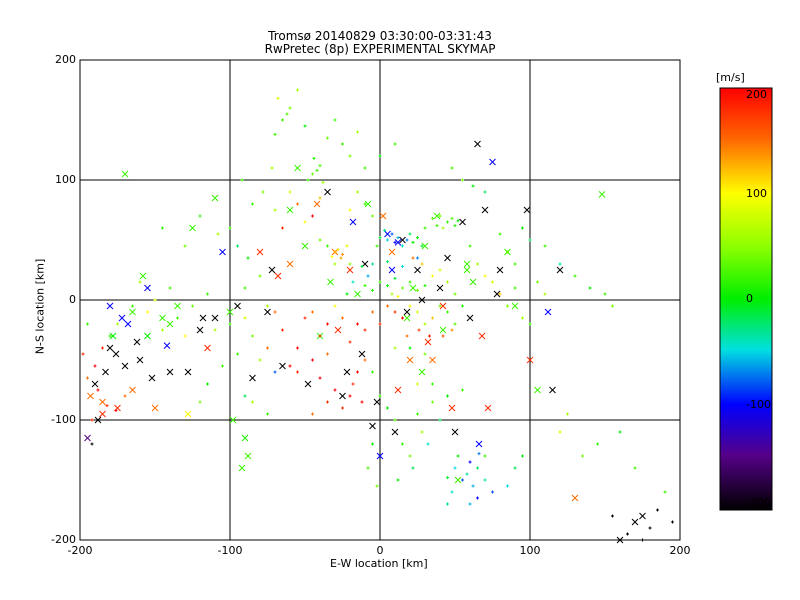 The width and height of the screenshot is (800, 600). I want to click on y-tick-label: -100, so click(63, 419).